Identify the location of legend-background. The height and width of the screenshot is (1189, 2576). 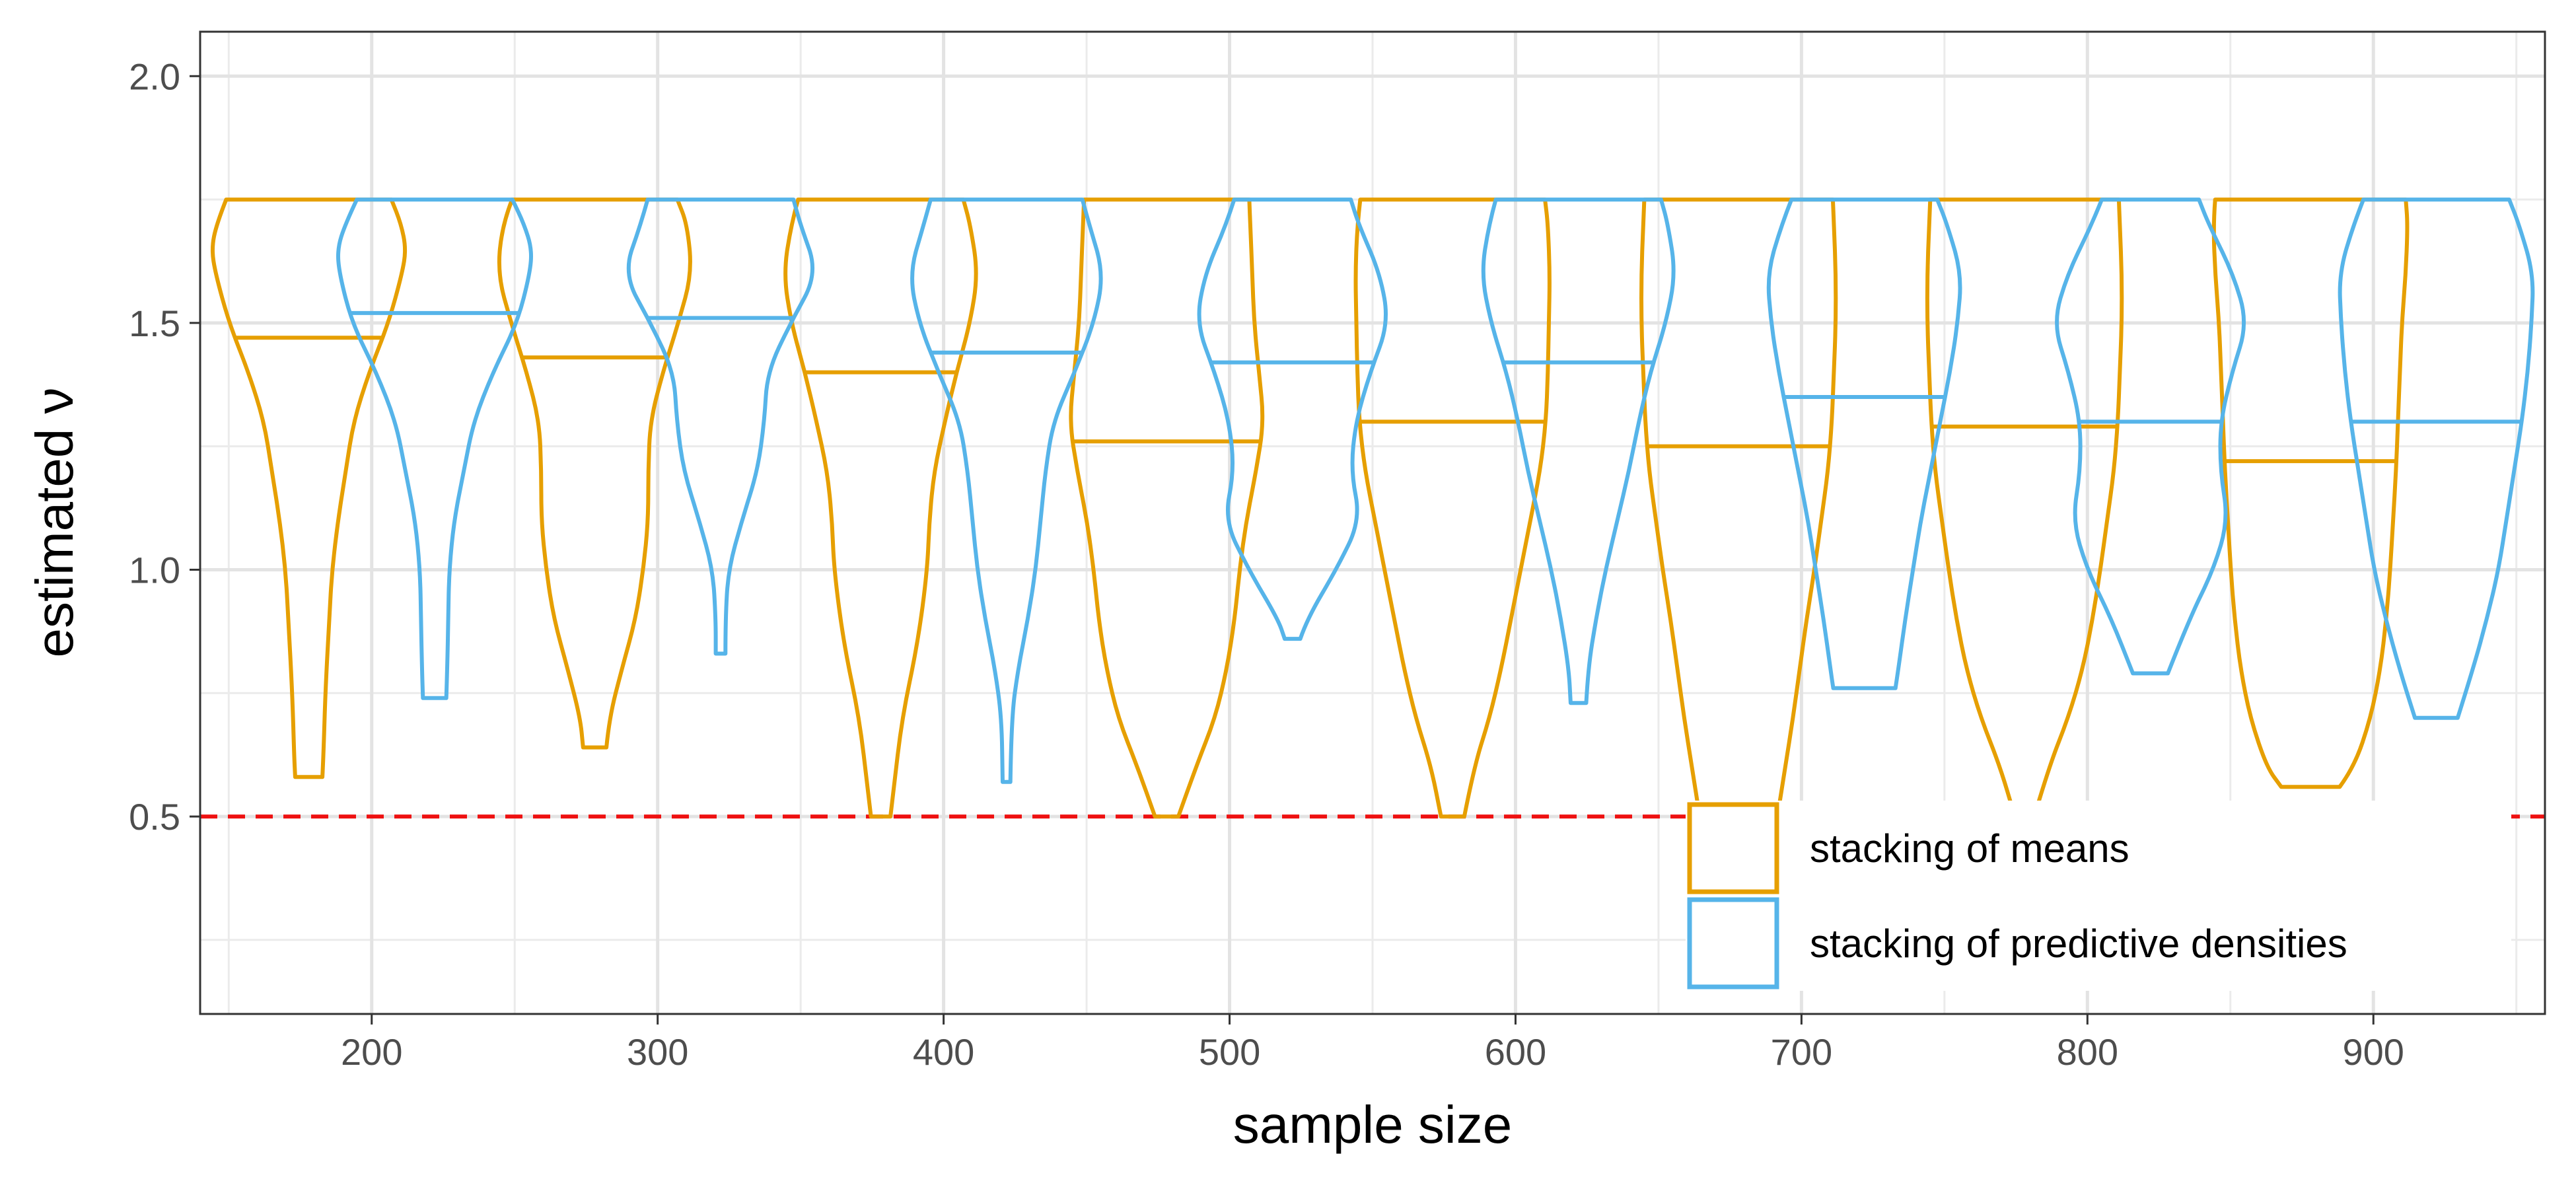
(2099, 896).